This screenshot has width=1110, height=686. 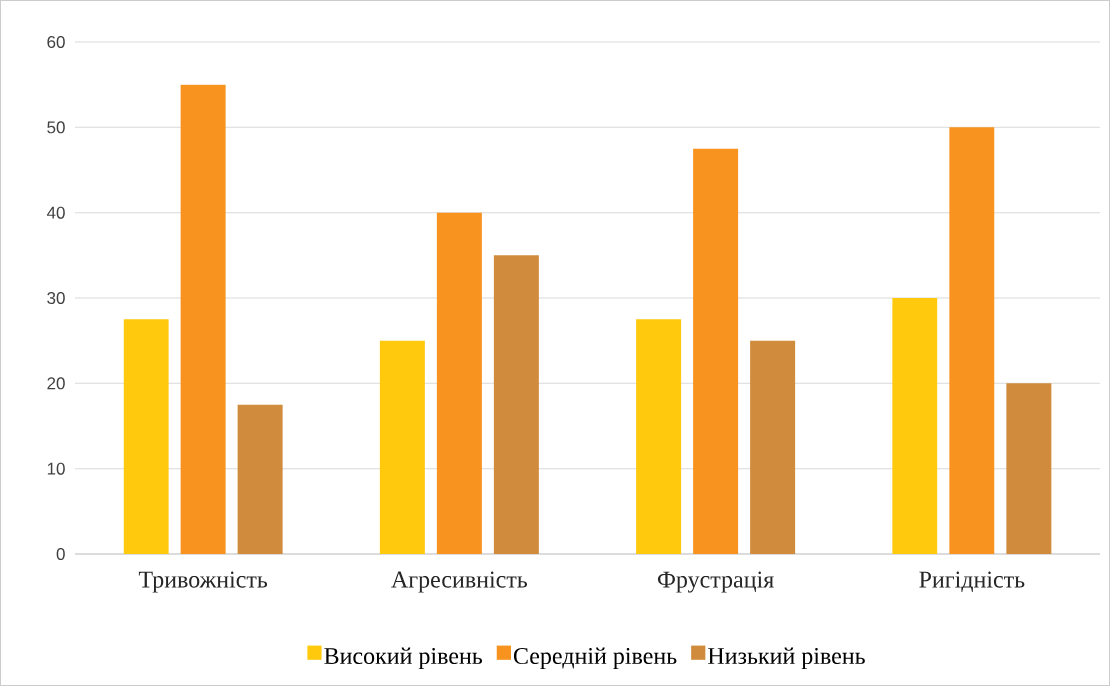 What do you see at coordinates (786, 658) in the screenshot?
I see `legend-label: Низький рівень` at bounding box center [786, 658].